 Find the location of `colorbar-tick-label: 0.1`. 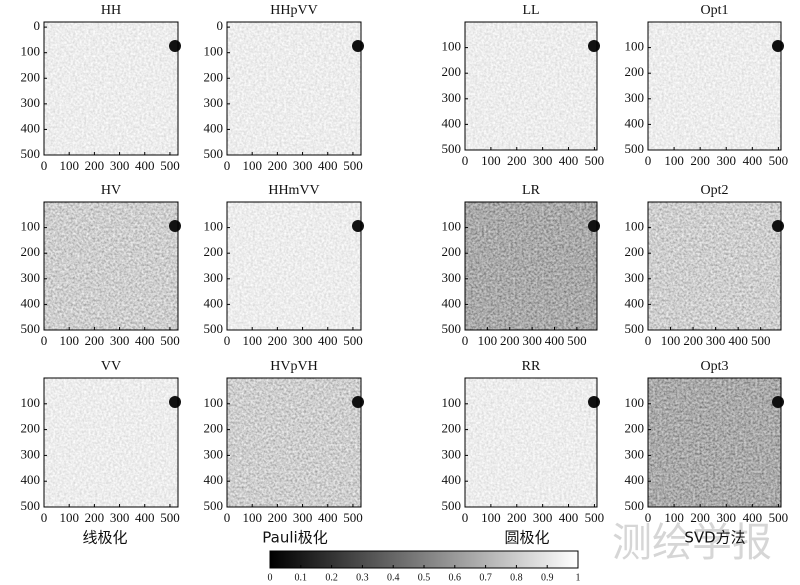

colorbar-tick-label: 0.1 is located at coordinates (301, 577).